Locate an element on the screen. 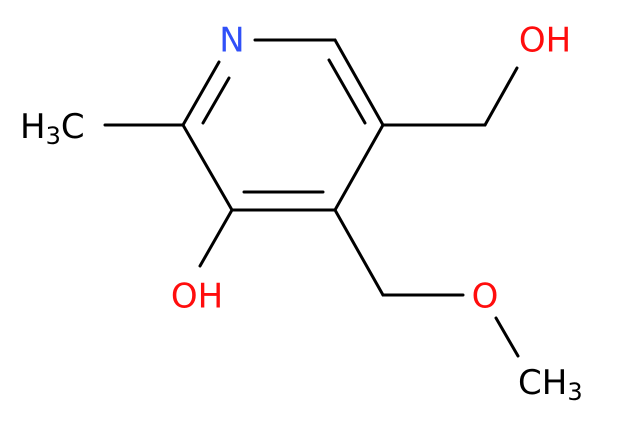 Image resolution: width=617 pixels, height=423 pixels. atom-label: H3C is located at coordinates (52, 129).